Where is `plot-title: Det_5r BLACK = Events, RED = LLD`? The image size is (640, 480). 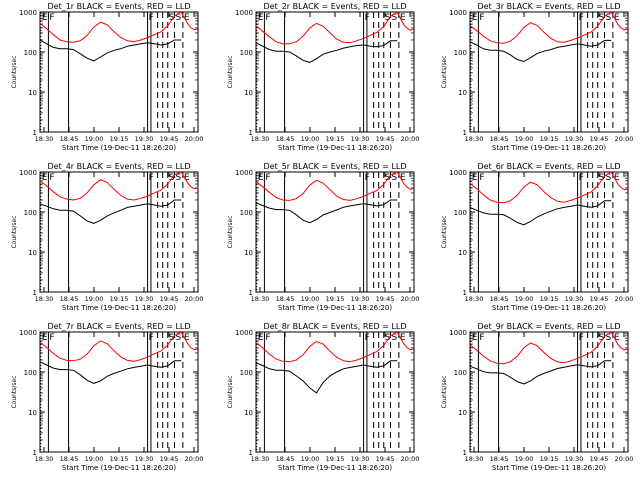
plot-title: Det_5r BLACK = Events, RED = LLD is located at coordinates (334, 166).